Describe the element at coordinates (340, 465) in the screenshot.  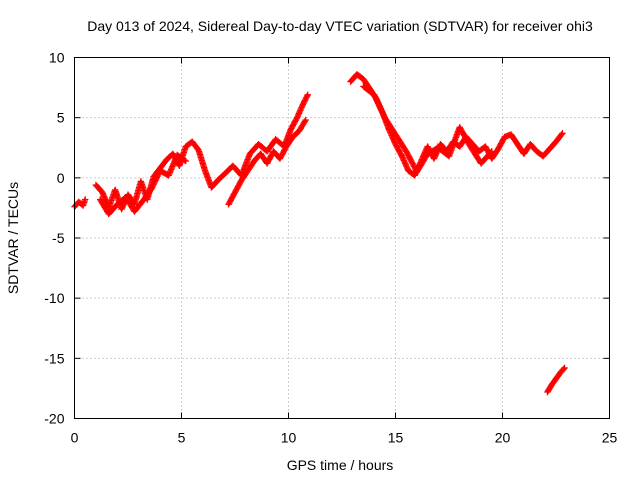
I see `x-axis-label: GPS time / hours` at that location.